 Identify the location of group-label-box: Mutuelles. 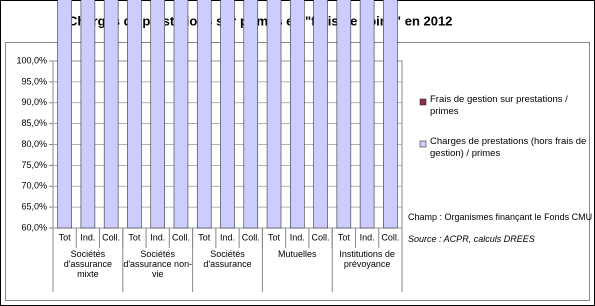
(297, 254).